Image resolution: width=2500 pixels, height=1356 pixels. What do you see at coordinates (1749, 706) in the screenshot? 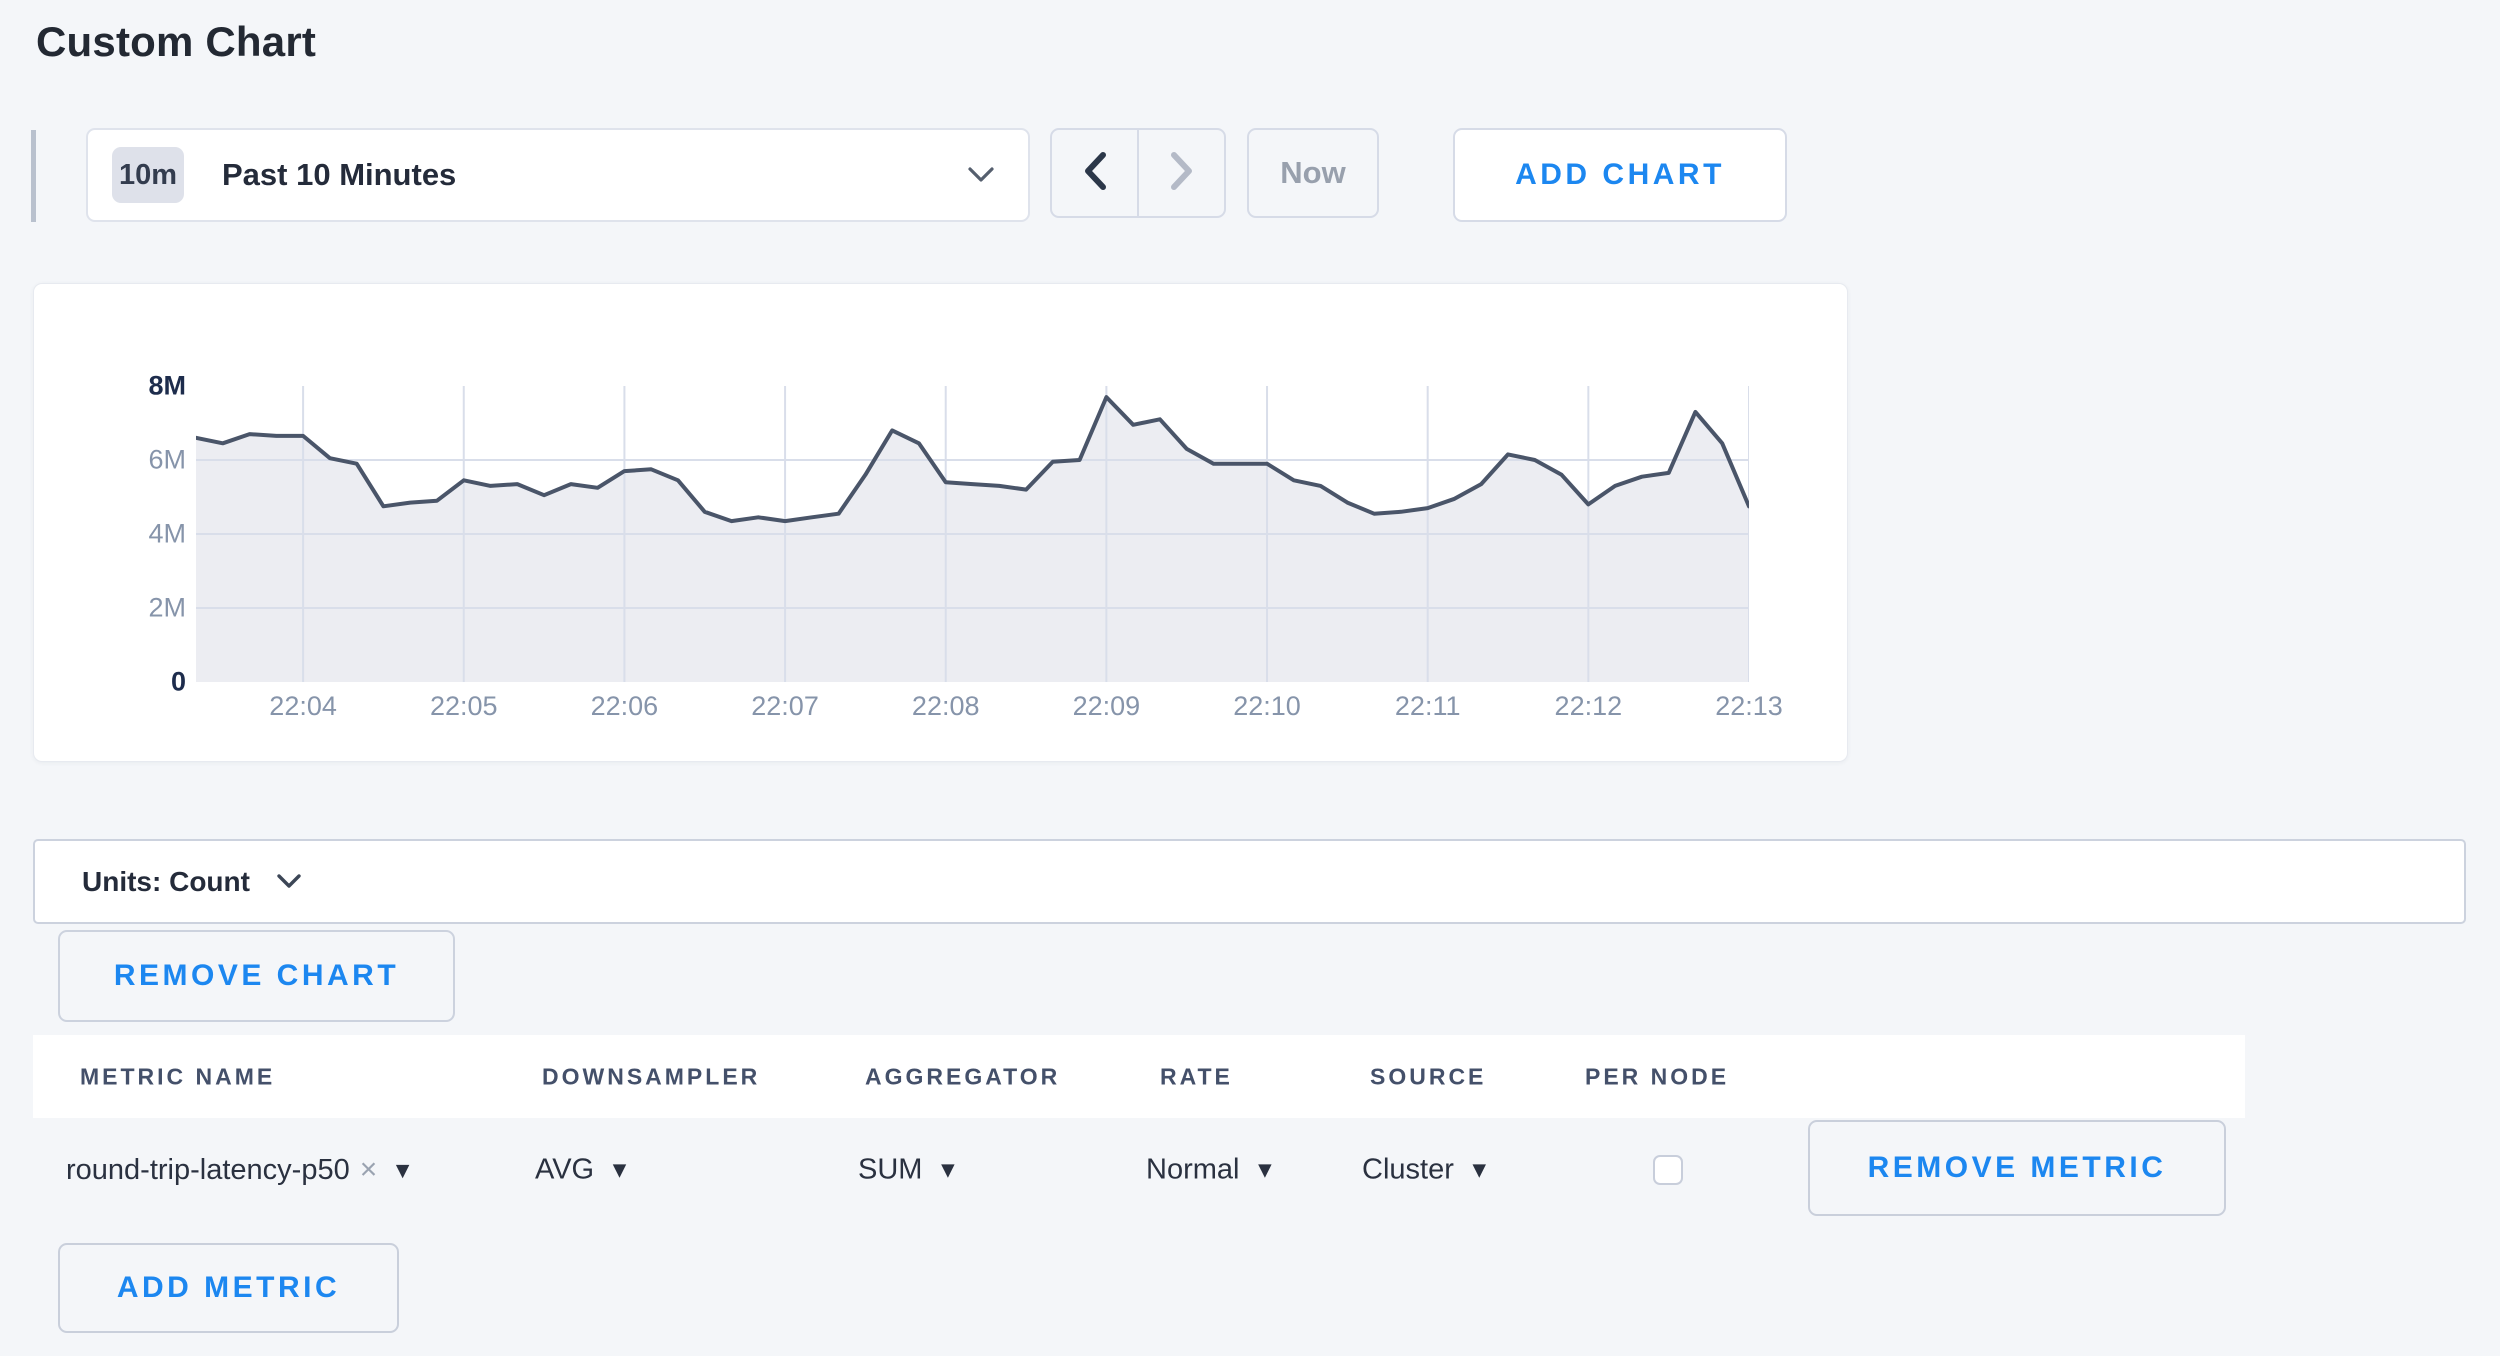
I see `x-axis-tick-label: 22:13` at bounding box center [1749, 706].